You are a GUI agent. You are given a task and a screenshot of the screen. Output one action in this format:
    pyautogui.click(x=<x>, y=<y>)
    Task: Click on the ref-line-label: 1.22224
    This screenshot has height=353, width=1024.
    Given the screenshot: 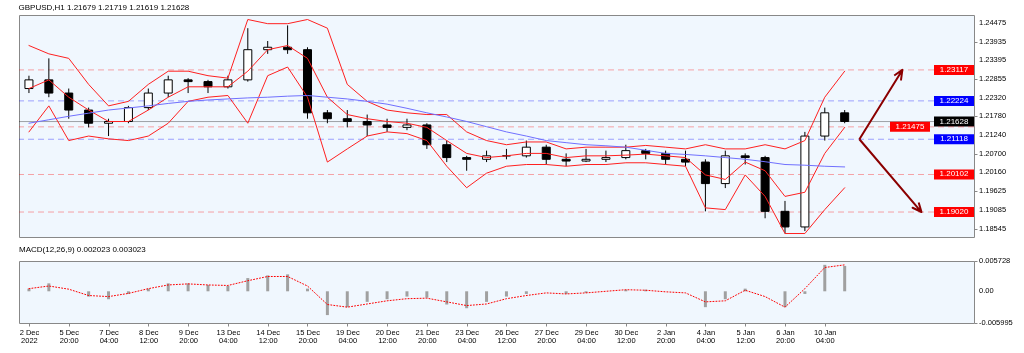 What is the action you would take?
    pyautogui.click(x=954, y=100)
    